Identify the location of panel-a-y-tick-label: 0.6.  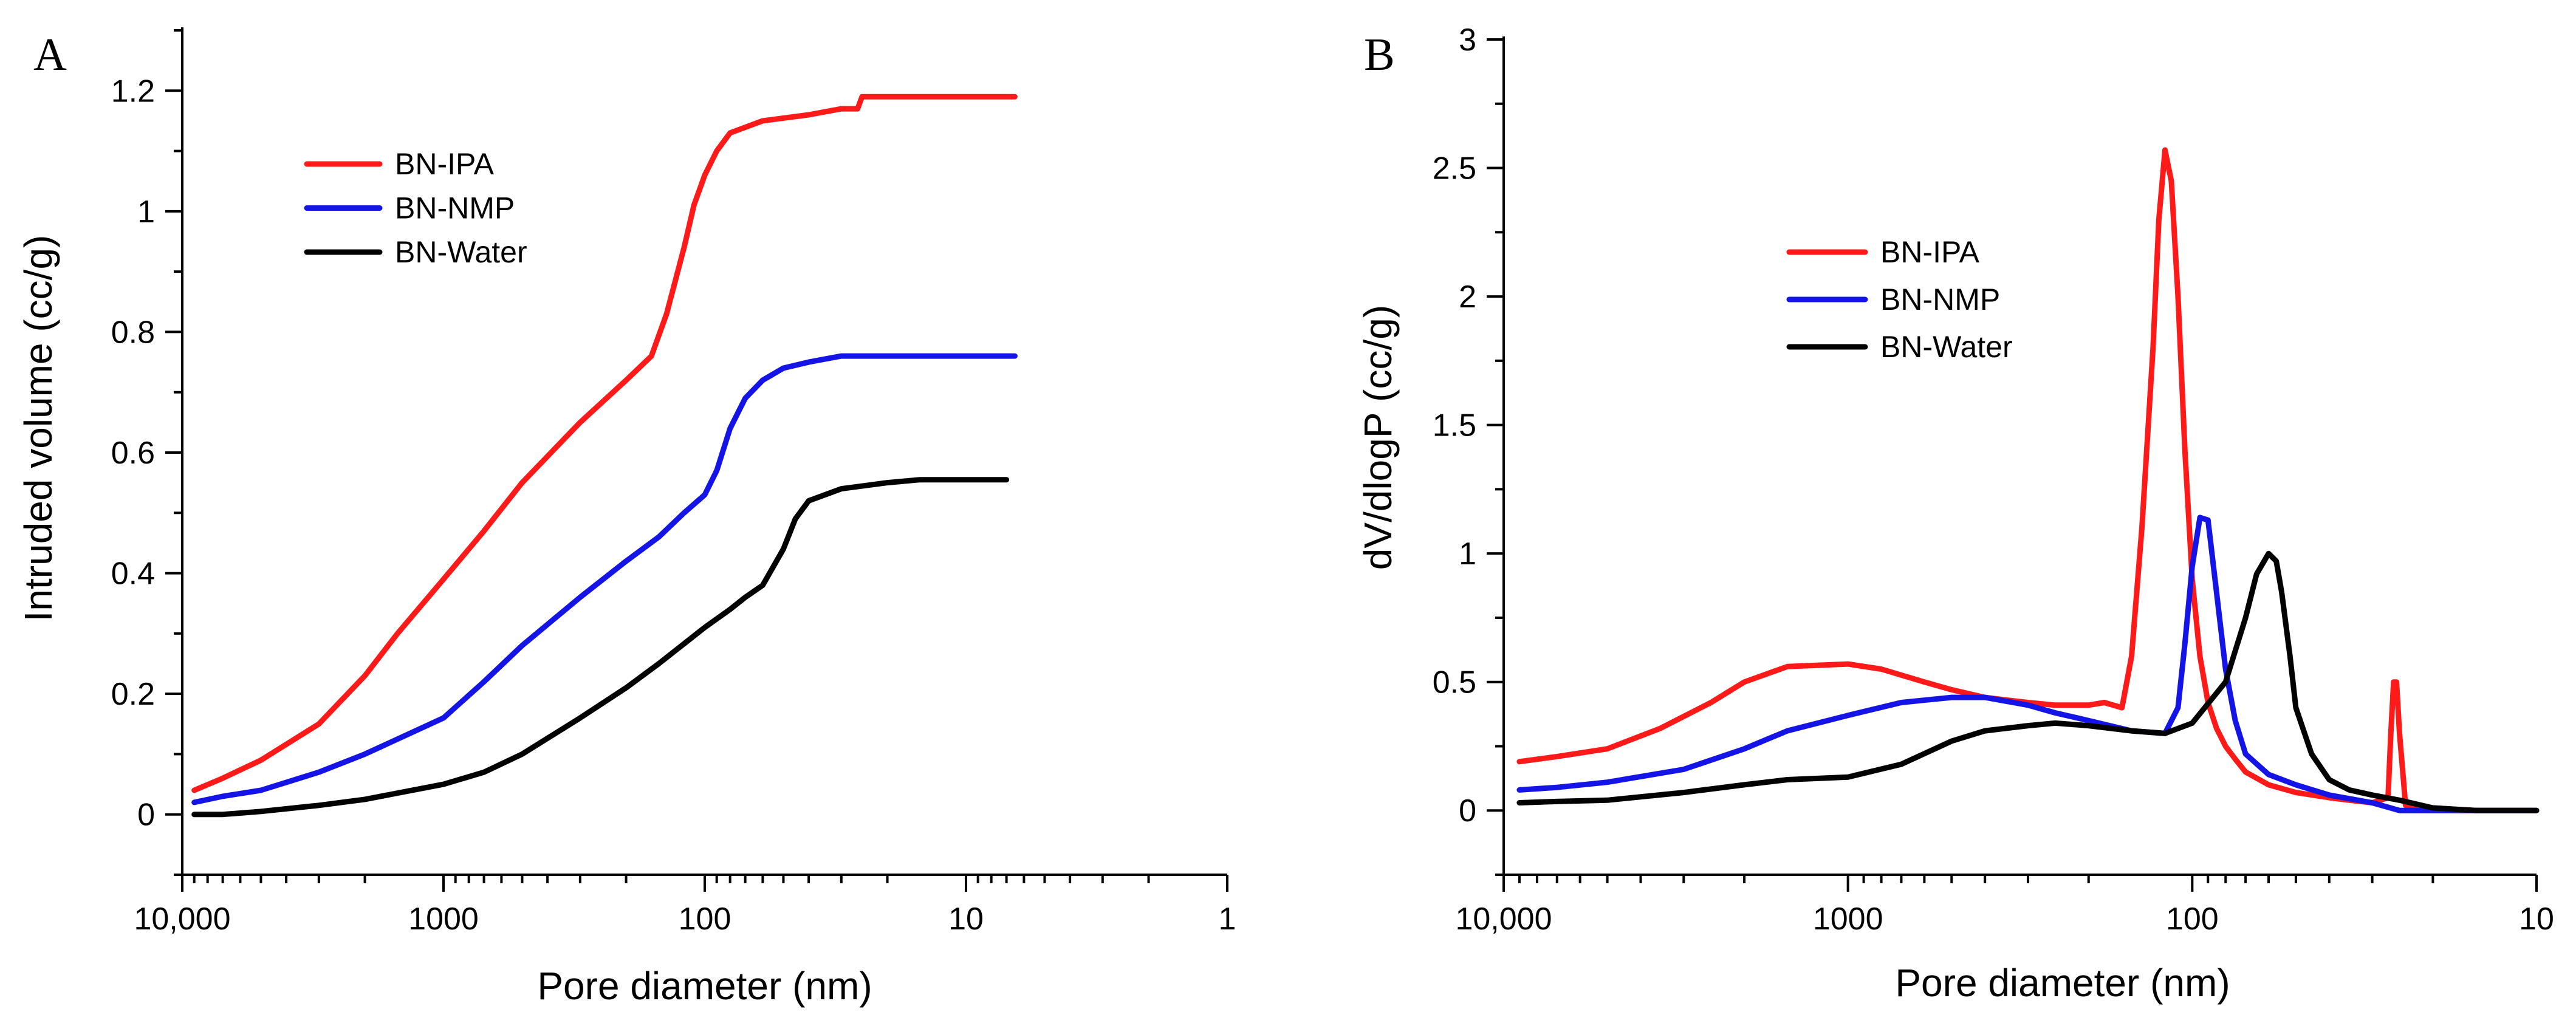
(133, 453).